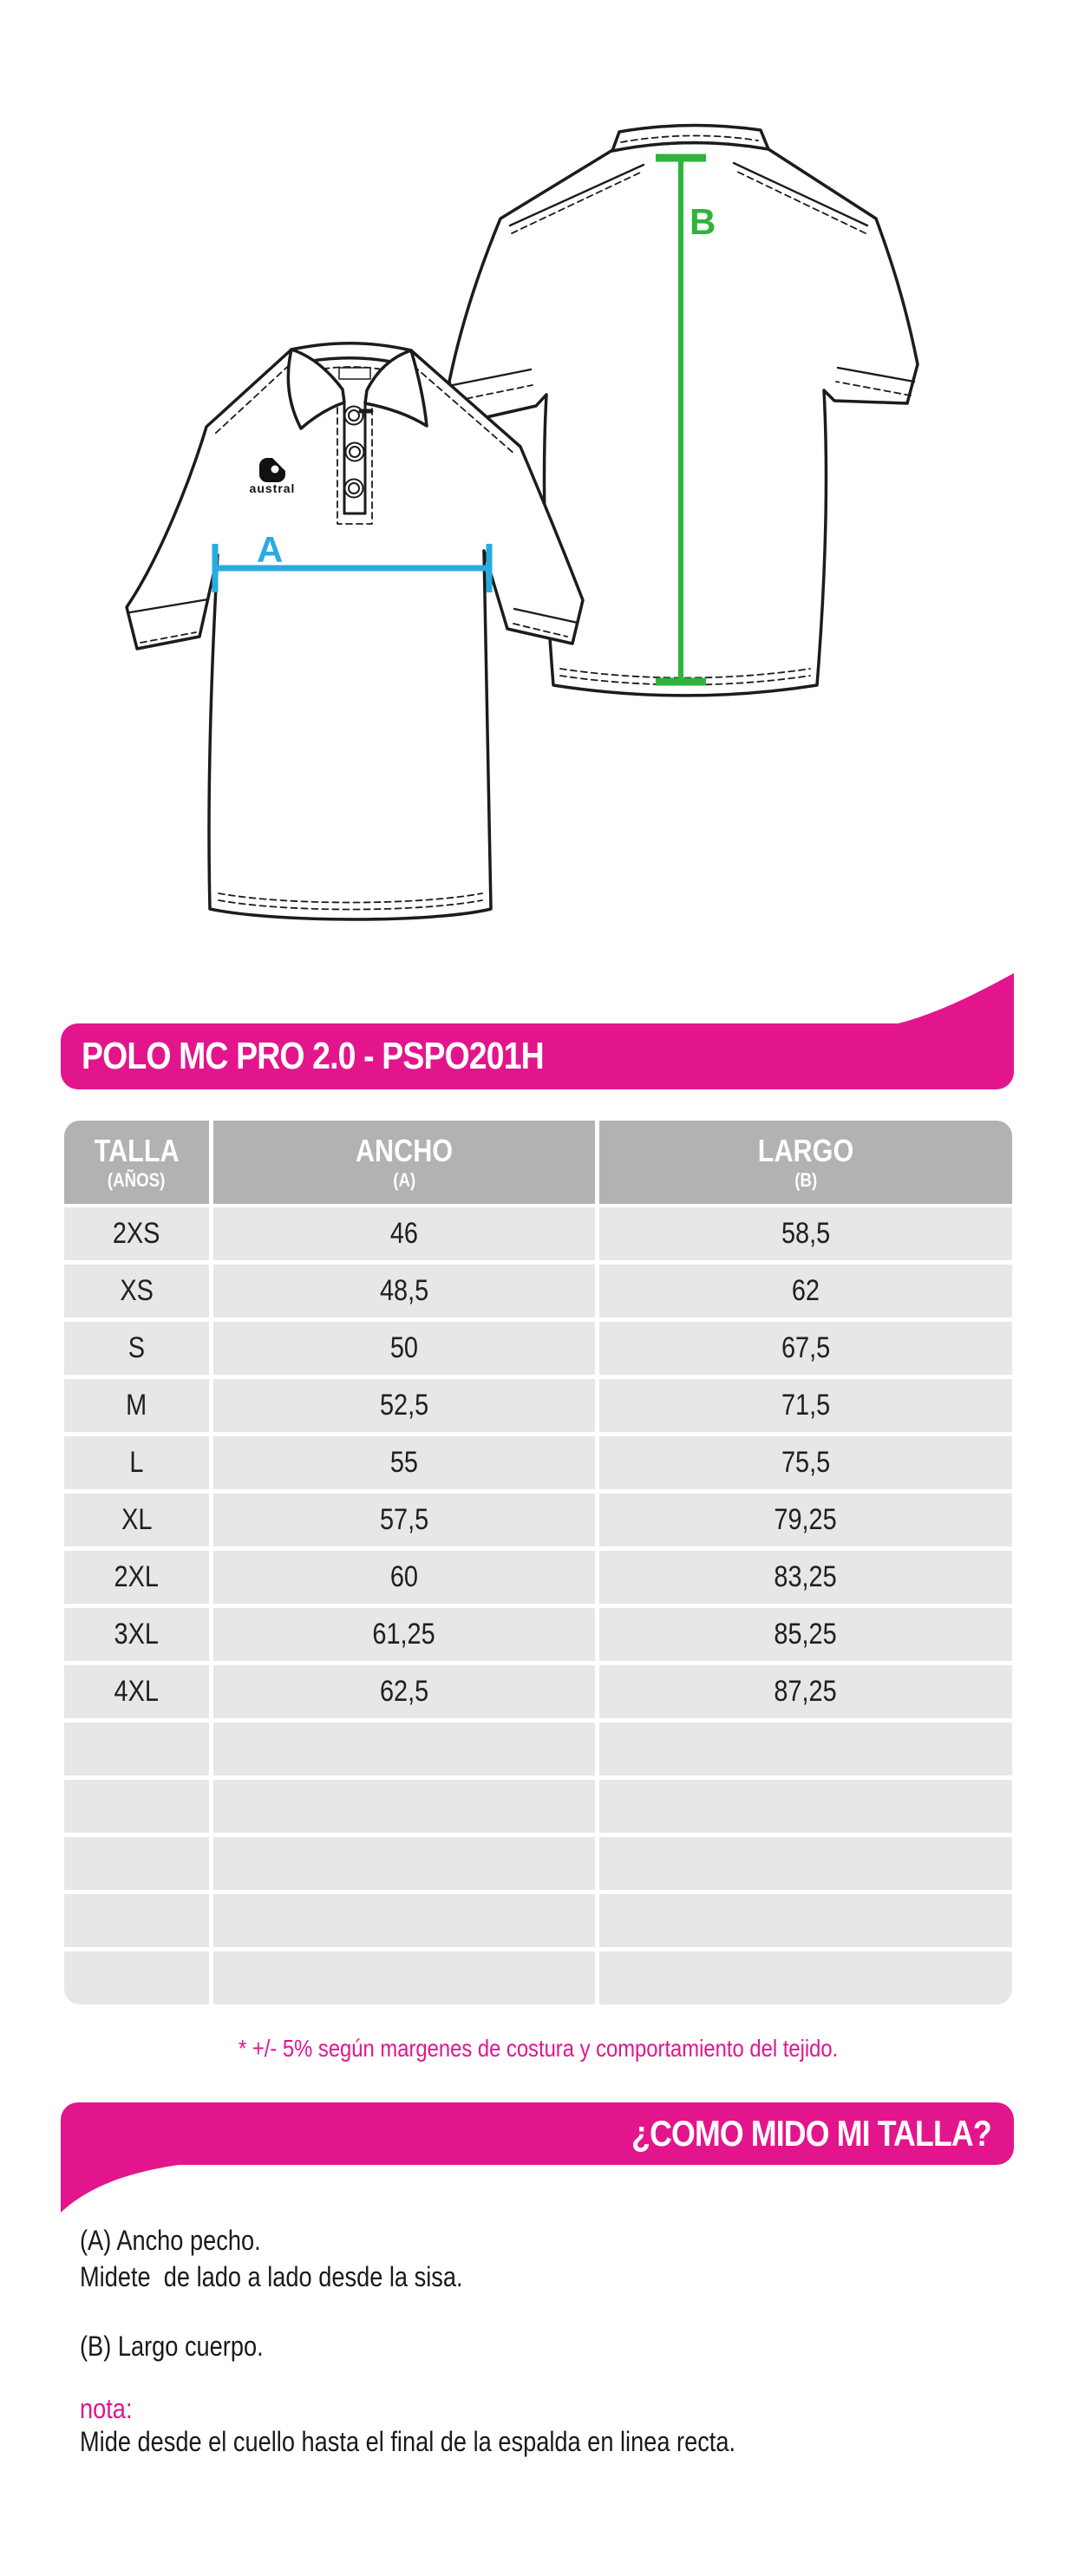  Describe the element at coordinates (404, 1462) in the screenshot. I see `cell-ancho: 55` at that location.